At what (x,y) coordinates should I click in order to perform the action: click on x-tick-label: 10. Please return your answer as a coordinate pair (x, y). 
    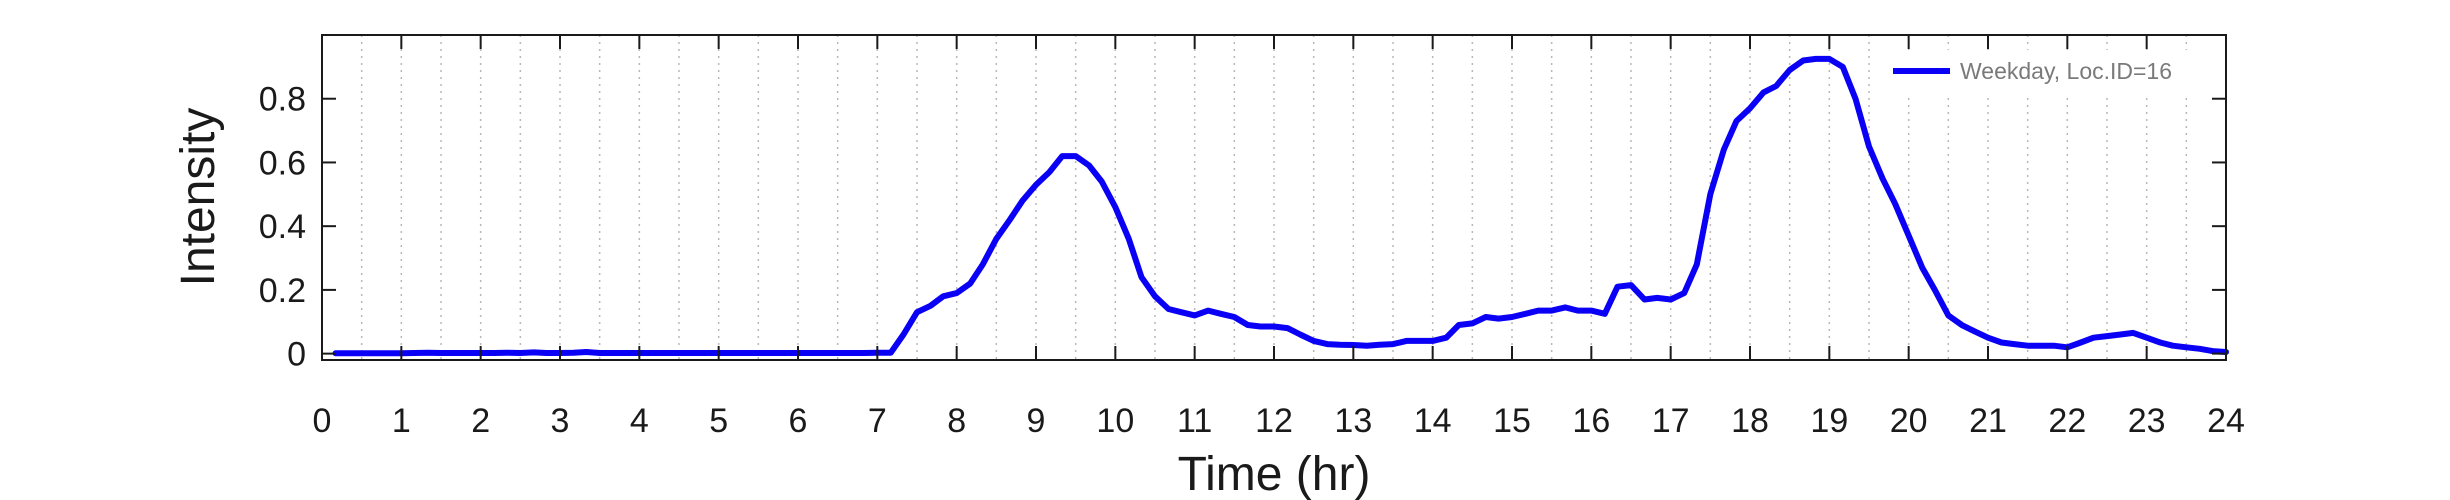
    Looking at the image, I should click on (1115, 421).